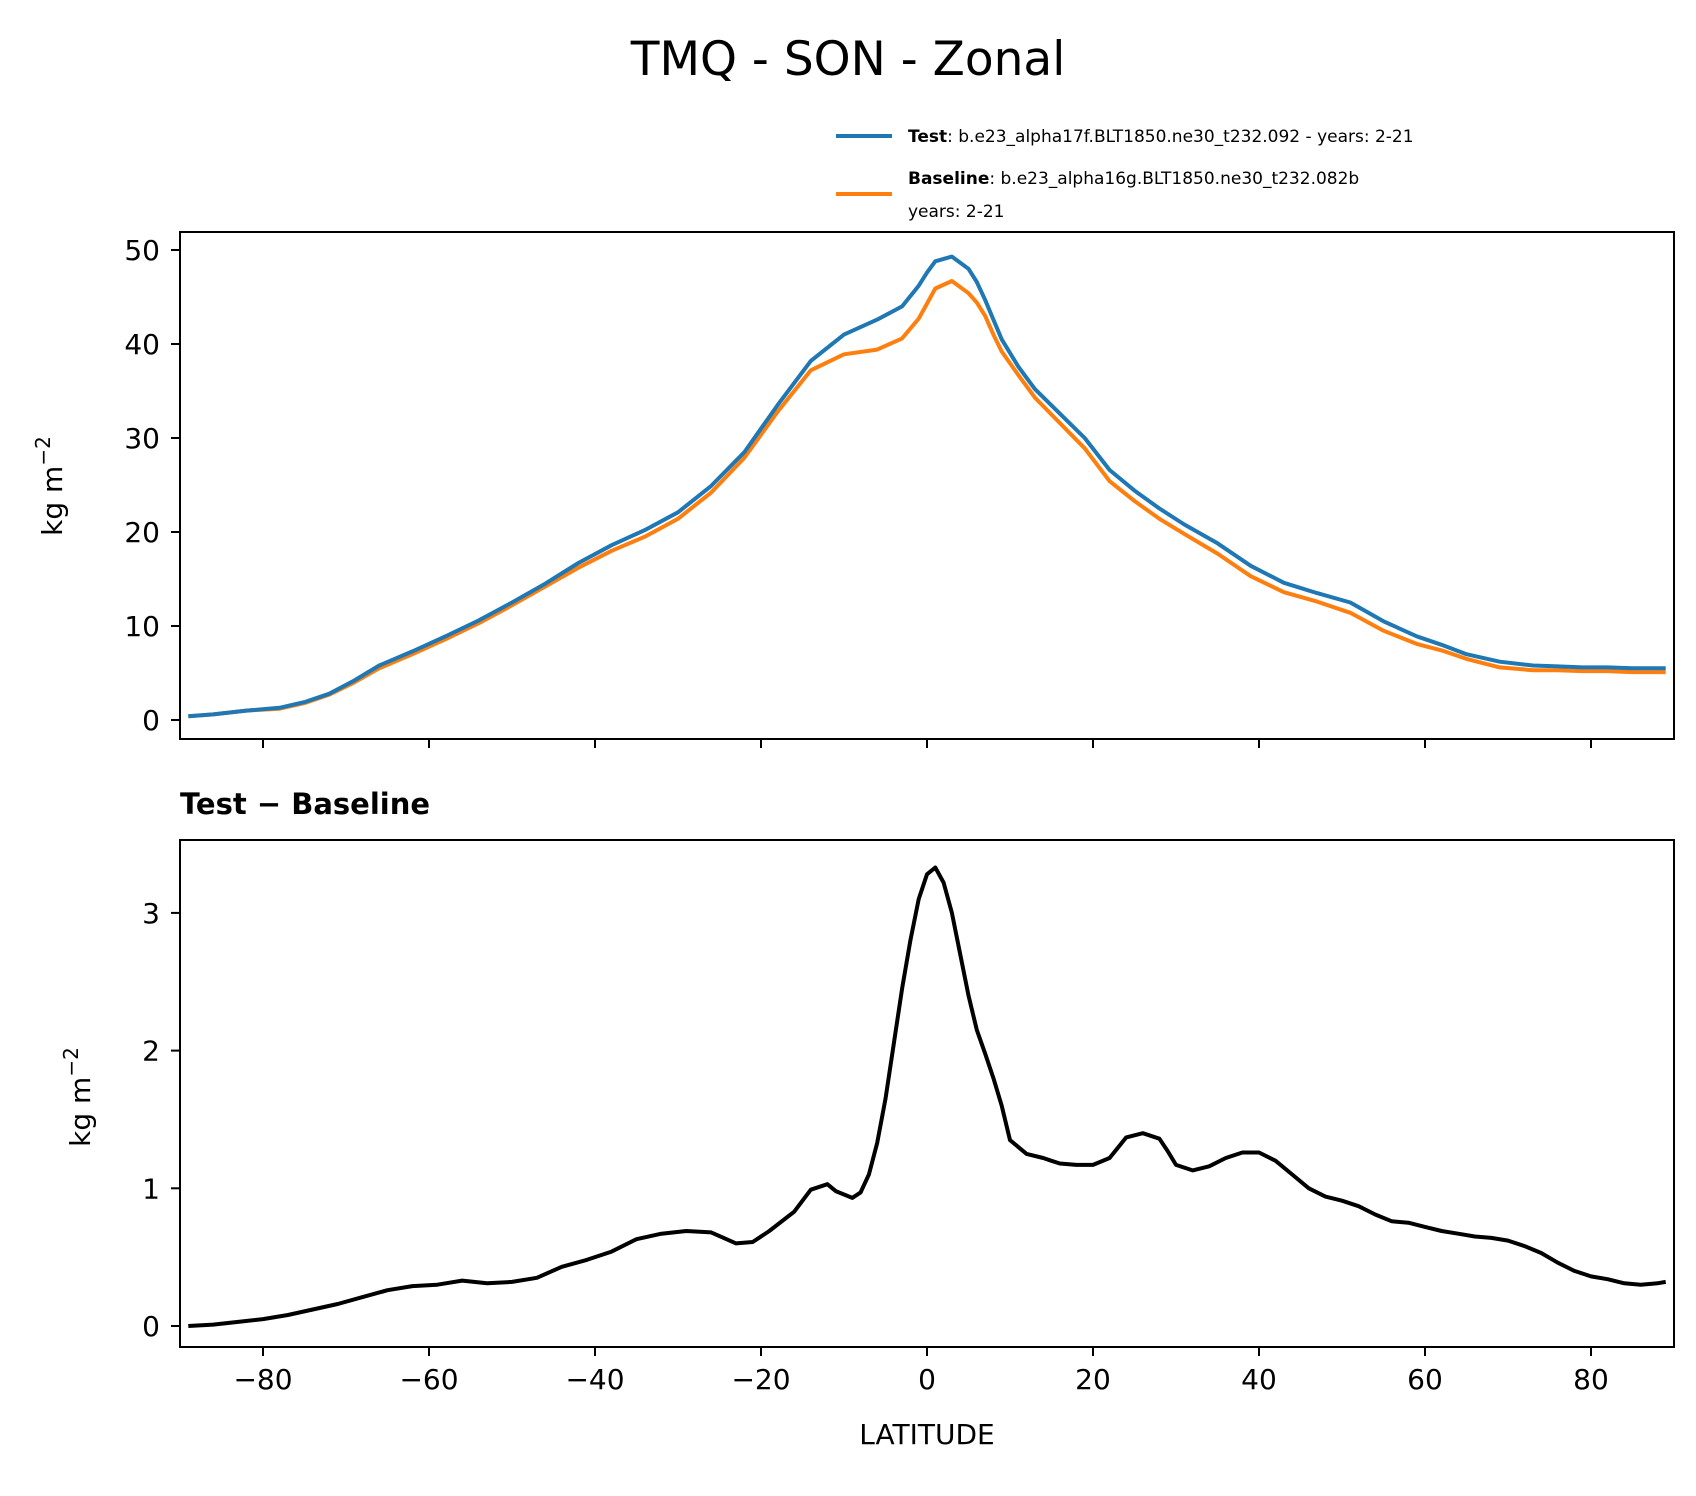 Image resolution: width=1696 pixels, height=1496 pixels. What do you see at coordinates (305, 804) in the screenshot?
I see `bottom-panel-title: Test − Baseline` at bounding box center [305, 804].